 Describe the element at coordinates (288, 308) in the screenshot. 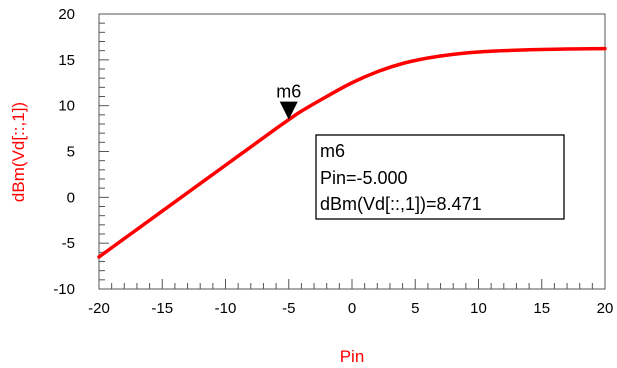

I see `x-tick-label: -5` at that location.